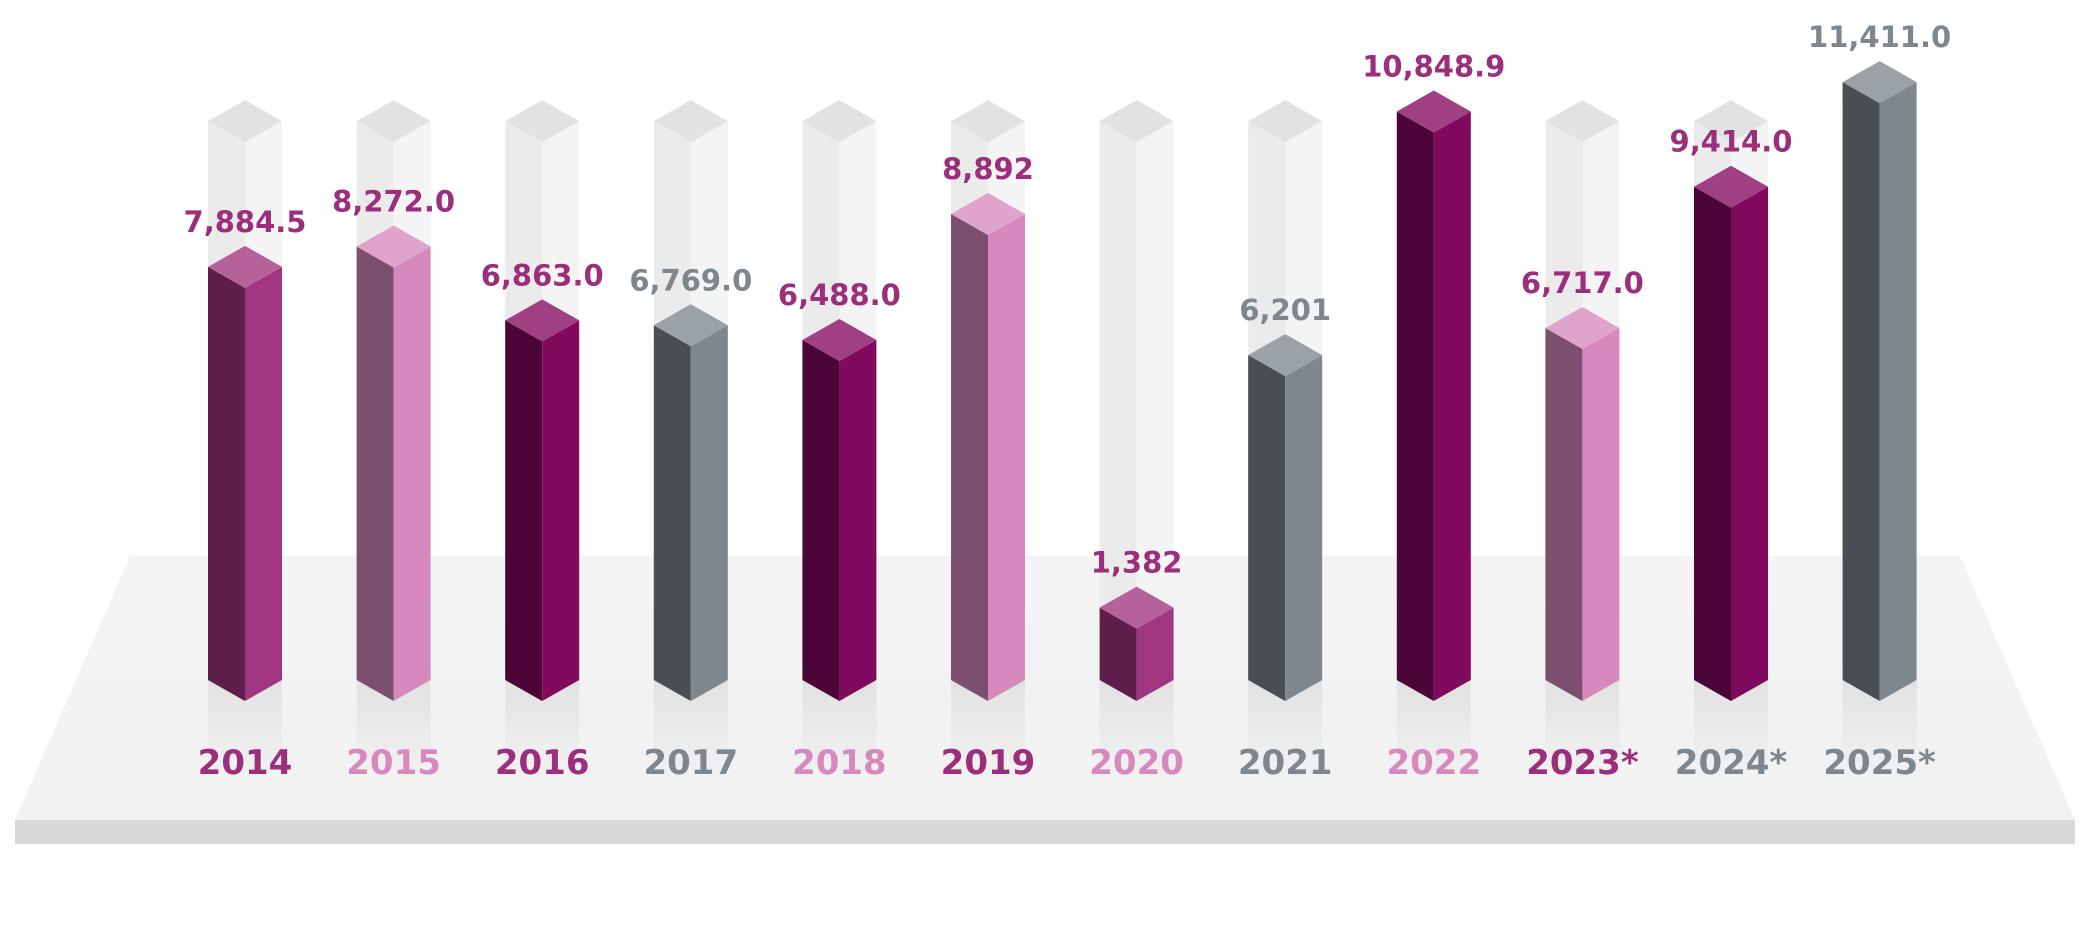  Describe the element at coordinates (245, 763) in the screenshot. I see `x-tick-label: 2014` at that location.